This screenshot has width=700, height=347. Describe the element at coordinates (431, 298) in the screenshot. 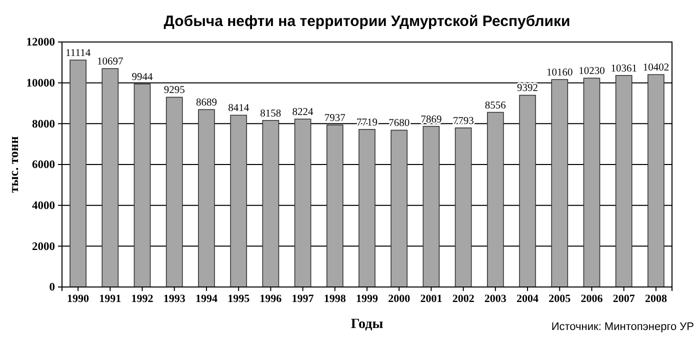

I see `x-tick-label: 2001` at that location.